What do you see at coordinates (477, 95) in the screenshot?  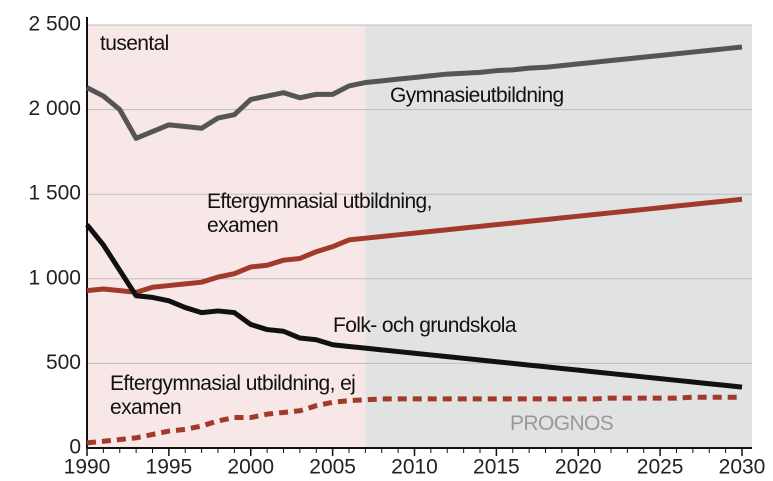 I see `series-label: Gymnasieutbildning` at bounding box center [477, 95].